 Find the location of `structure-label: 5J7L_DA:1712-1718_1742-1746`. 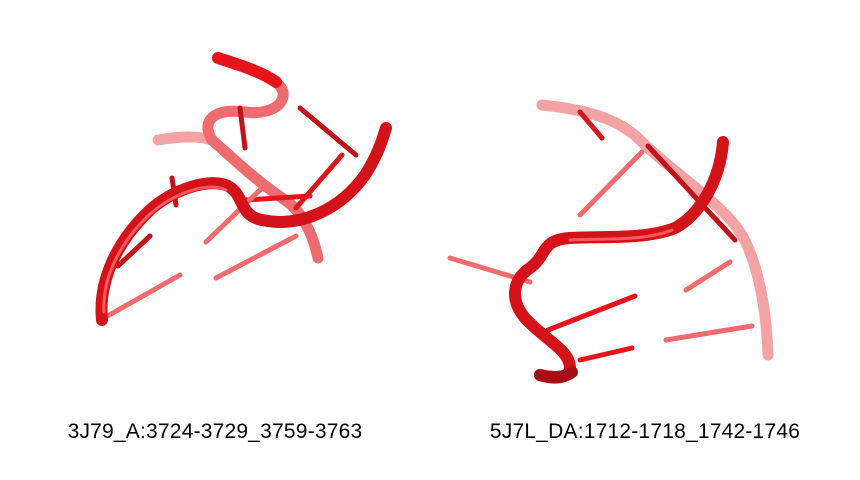

structure-label: 5J7L_DA:1712-1718_1742-1746 is located at coordinates (645, 431).